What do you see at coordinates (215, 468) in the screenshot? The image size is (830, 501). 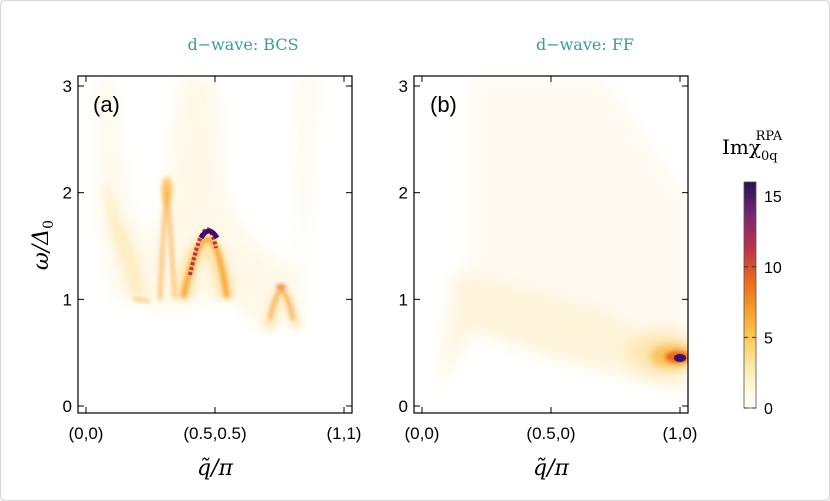 I see `panel-a-xlabel: q̃/π` at bounding box center [215, 468].